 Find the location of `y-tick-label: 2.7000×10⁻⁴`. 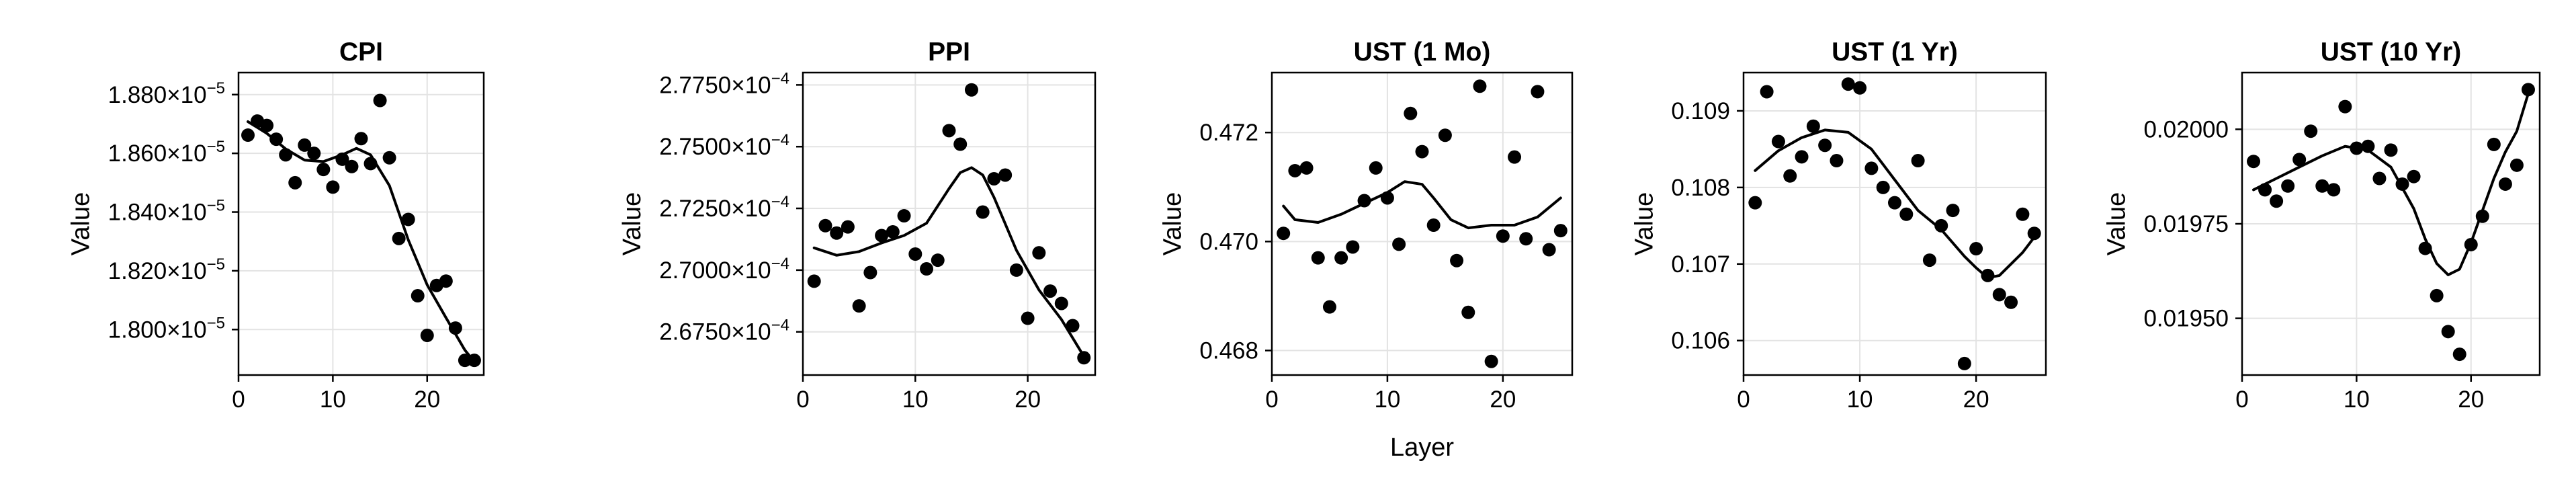

y-tick-label: 2.7000×10⁻⁴ is located at coordinates (724, 269).